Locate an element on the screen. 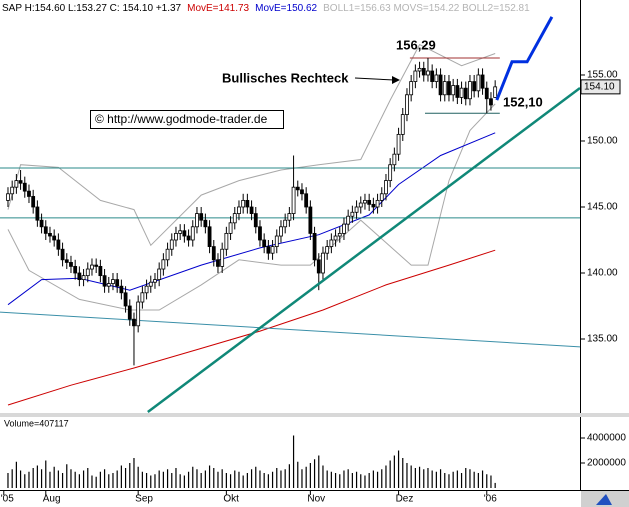  header-item: MovE=150.62 is located at coordinates (286, 8).